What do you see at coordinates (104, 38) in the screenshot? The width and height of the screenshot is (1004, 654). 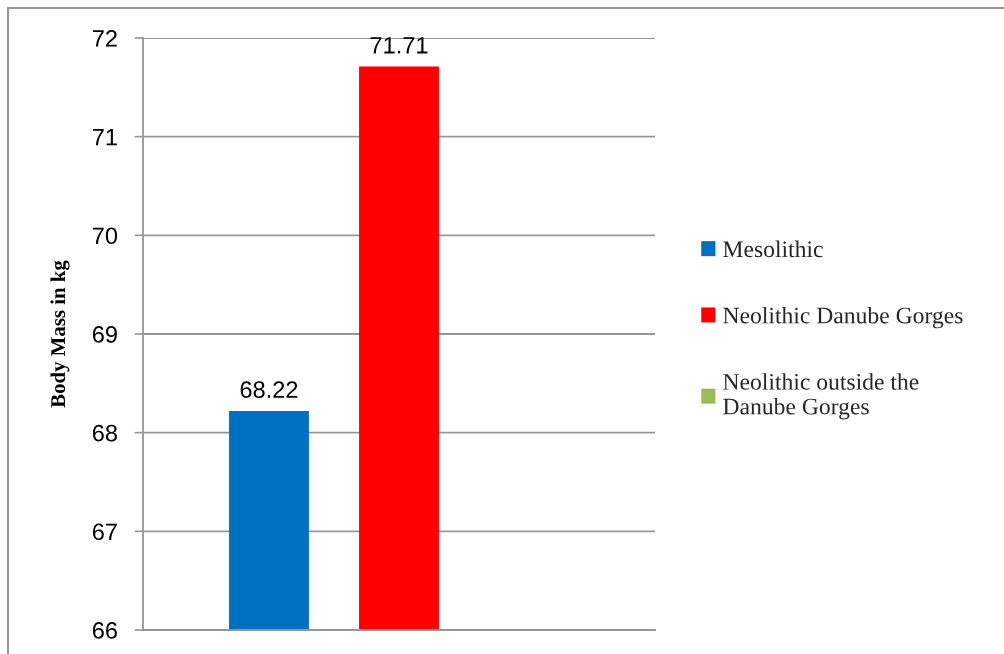 I see `y-tick-label: 72` at bounding box center [104, 38].